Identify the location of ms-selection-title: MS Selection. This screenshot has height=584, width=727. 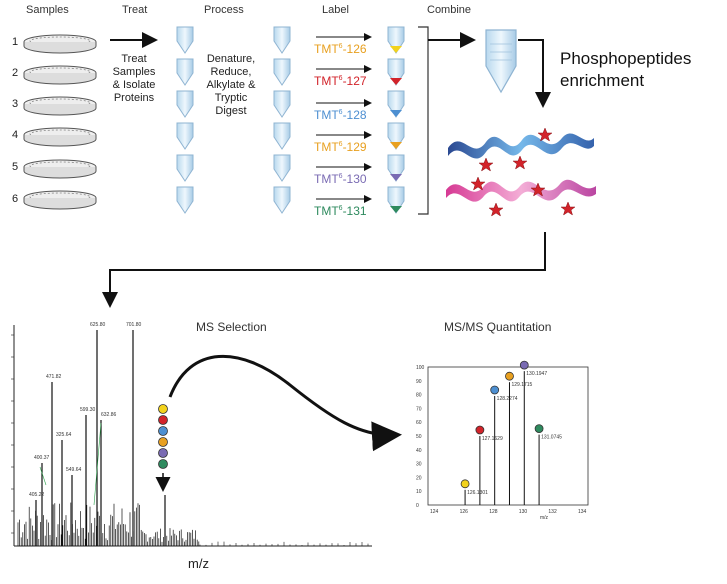
(231, 327).